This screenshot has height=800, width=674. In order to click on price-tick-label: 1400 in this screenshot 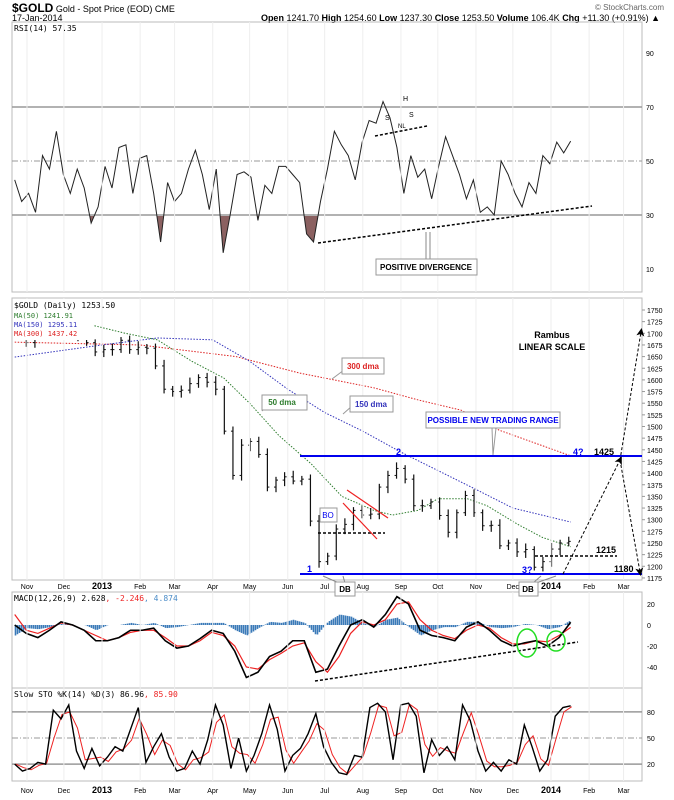, I will do `click(655, 474)`.